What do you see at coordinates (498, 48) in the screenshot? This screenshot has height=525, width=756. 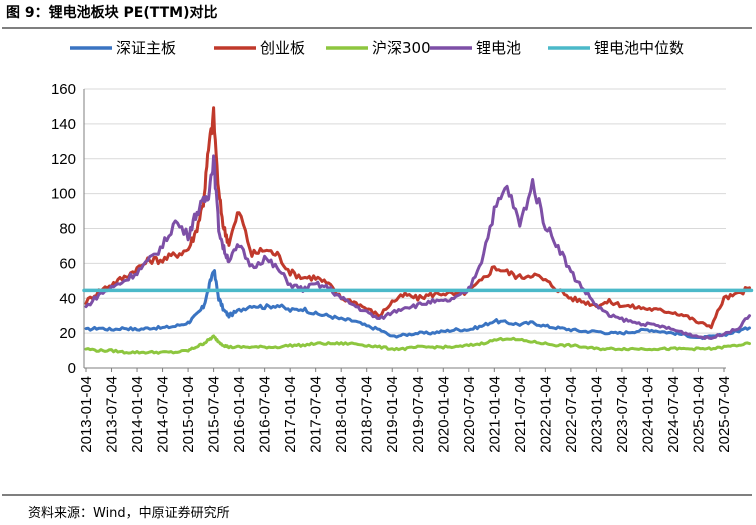 I see `legend-label-4: 锂电池` at bounding box center [498, 48].